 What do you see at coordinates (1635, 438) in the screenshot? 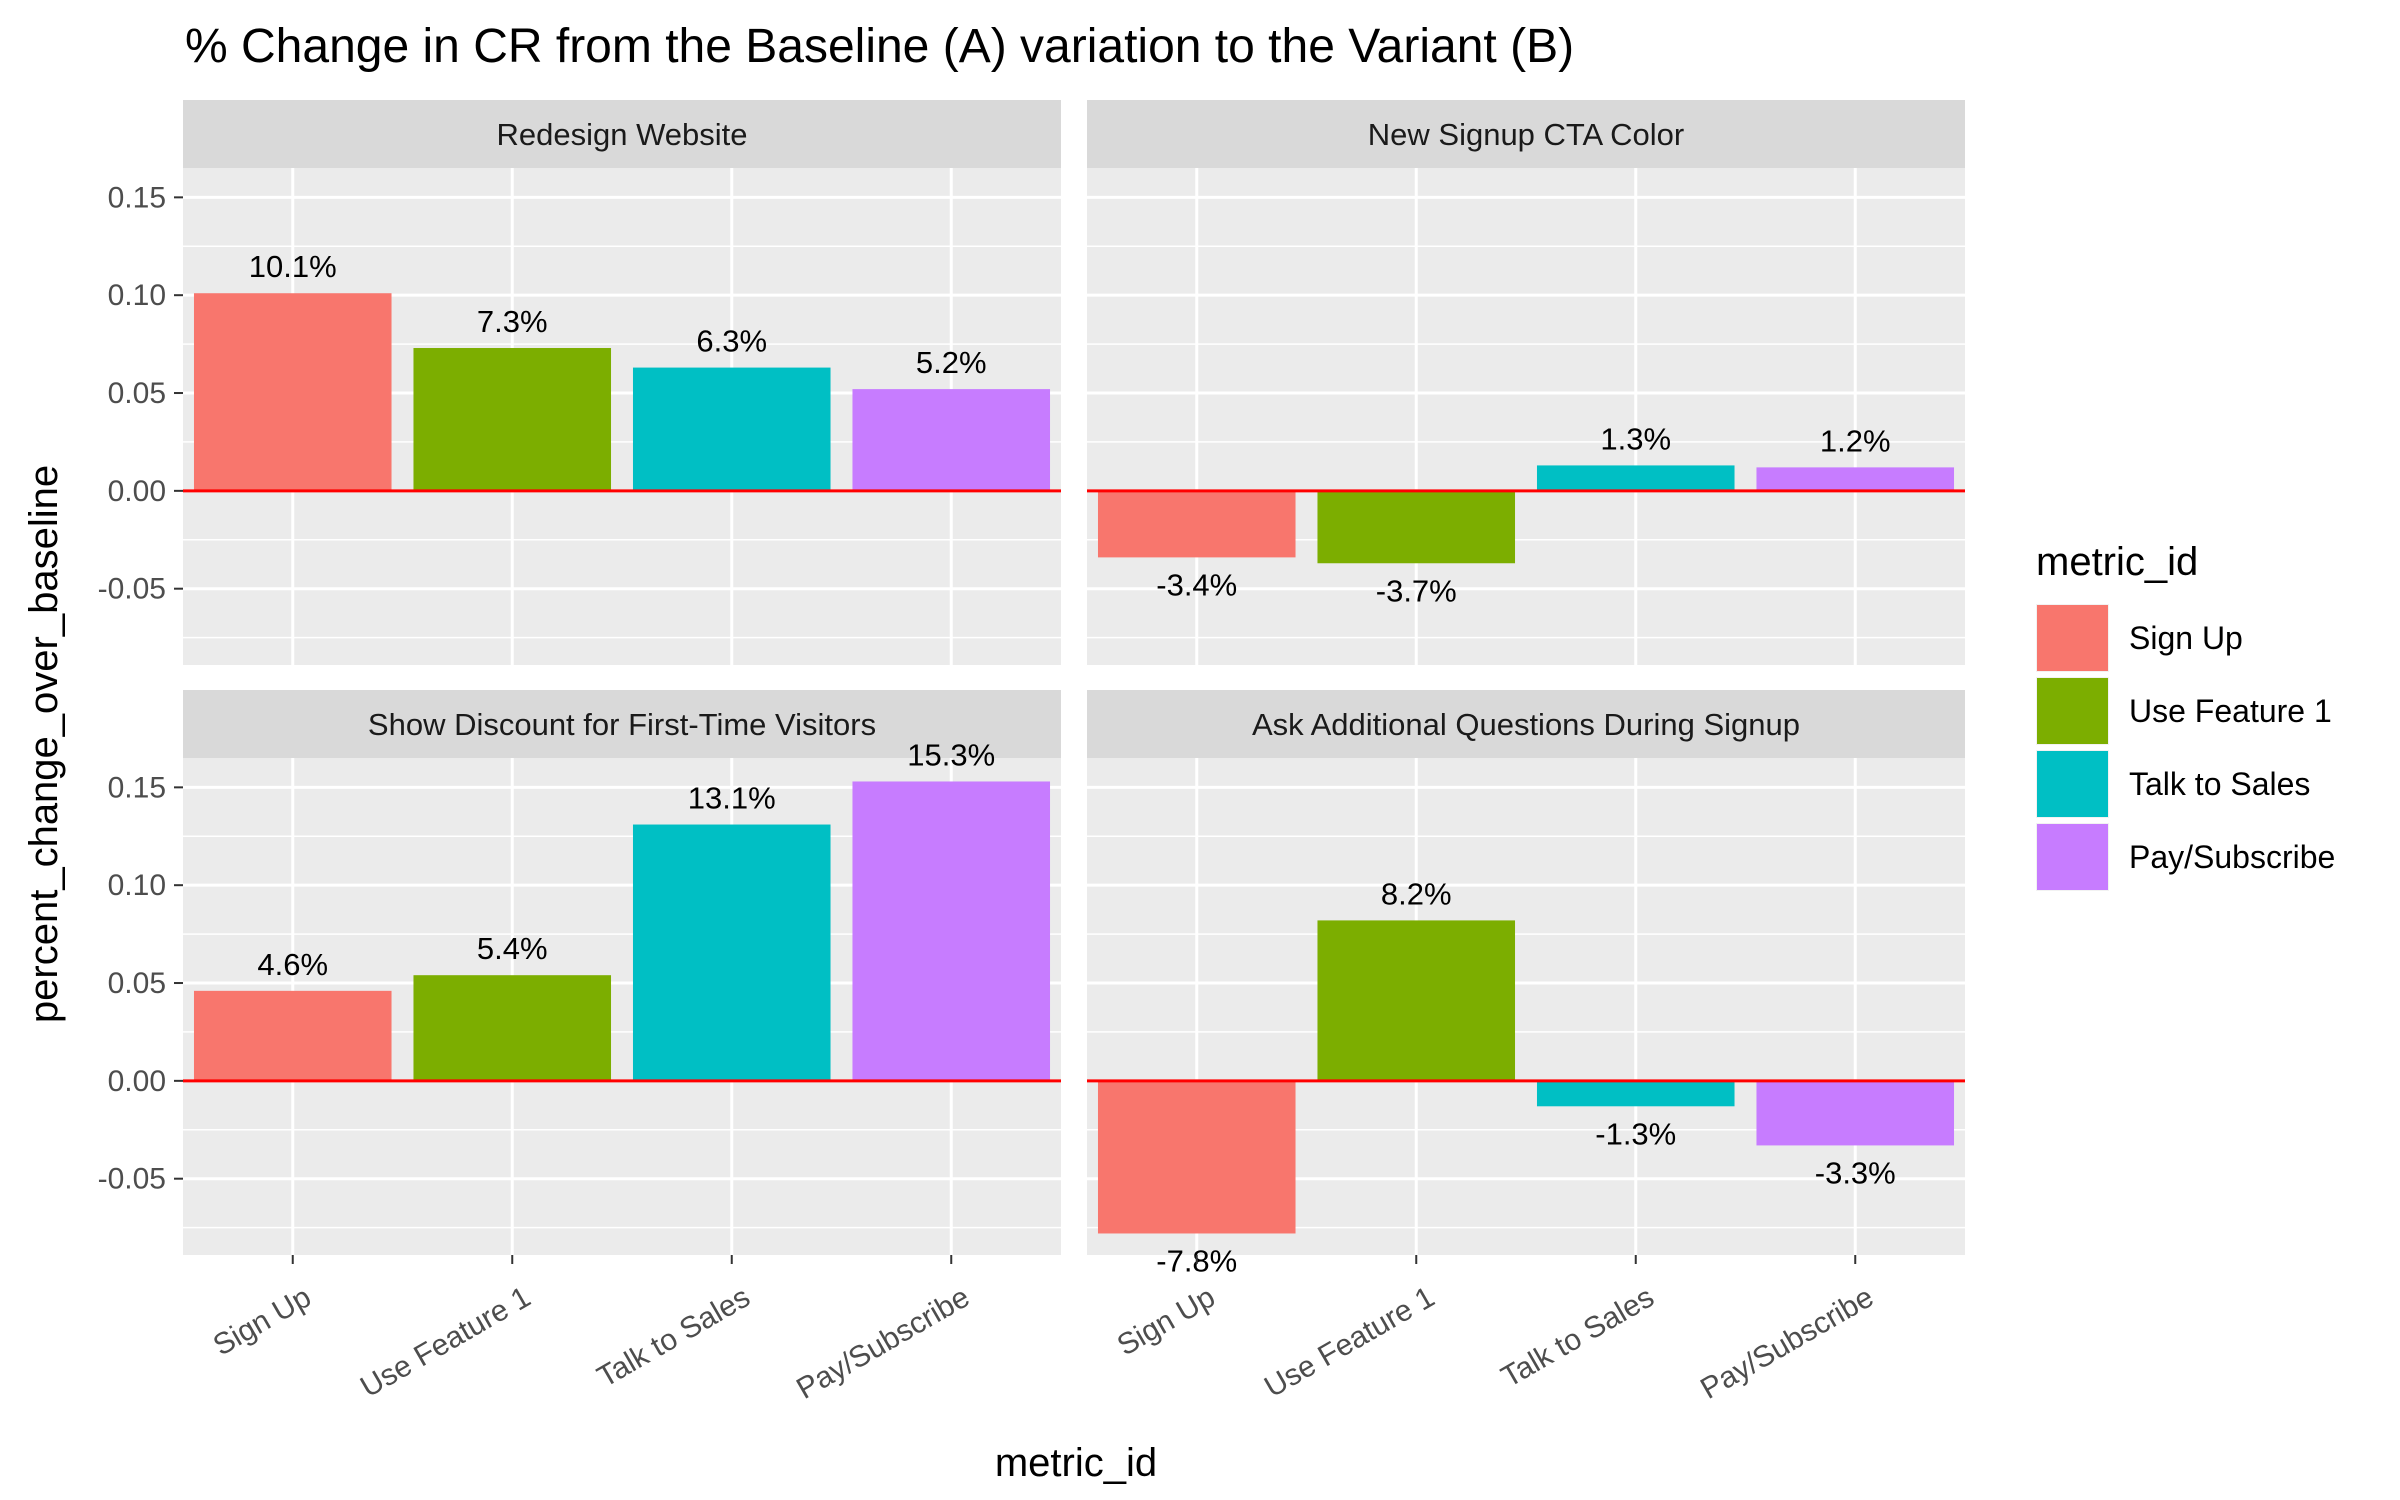
I see `data-label: 1.3%` at bounding box center [1635, 438].